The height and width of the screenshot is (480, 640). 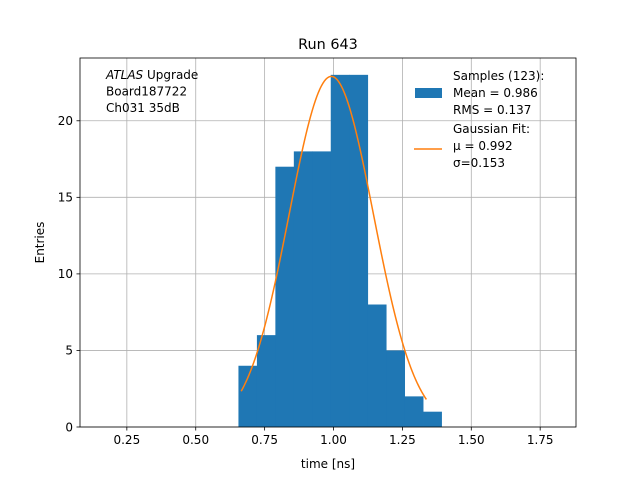 I want to click on annotation-text: Board187722, so click(x=146, y=92).